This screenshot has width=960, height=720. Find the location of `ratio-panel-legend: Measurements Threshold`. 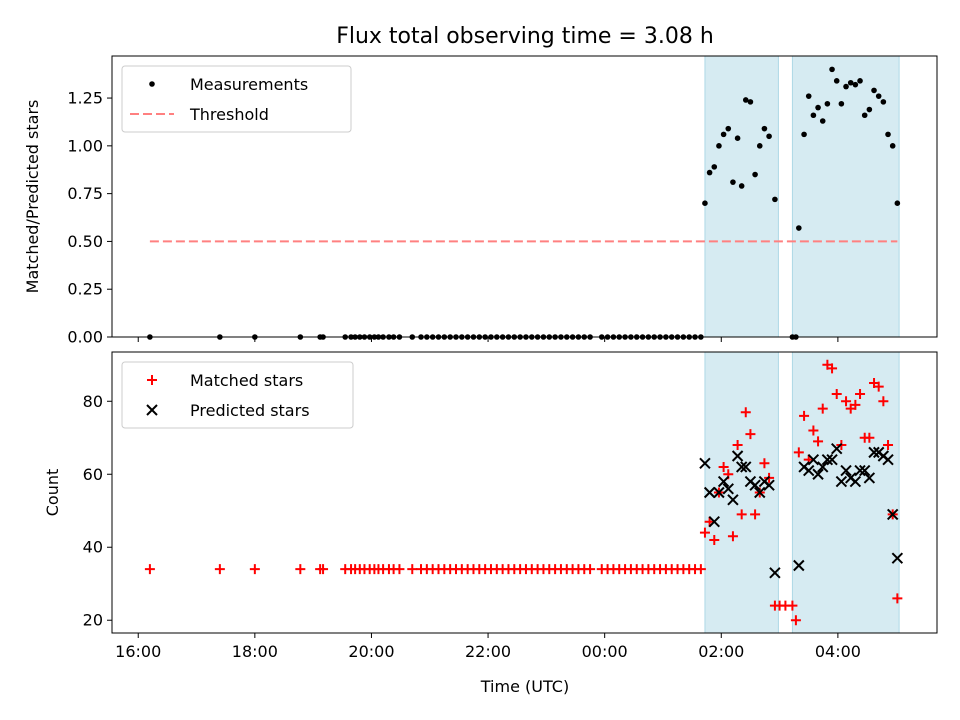

ratio-panel-legend: Measurements Threshold is located at coordinates (236, 99).